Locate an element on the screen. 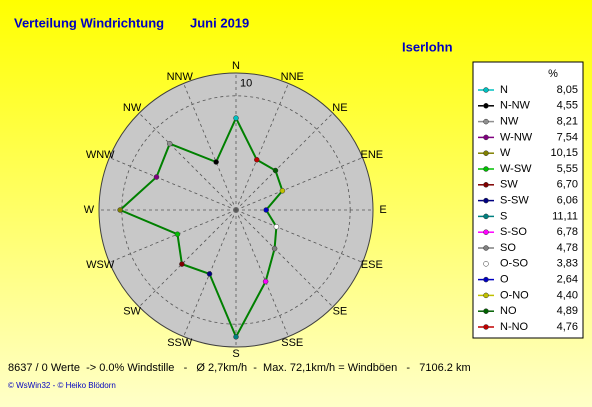 The image size is (592, 407). legend-value: 4,40 is located at coordinates (567, 295).